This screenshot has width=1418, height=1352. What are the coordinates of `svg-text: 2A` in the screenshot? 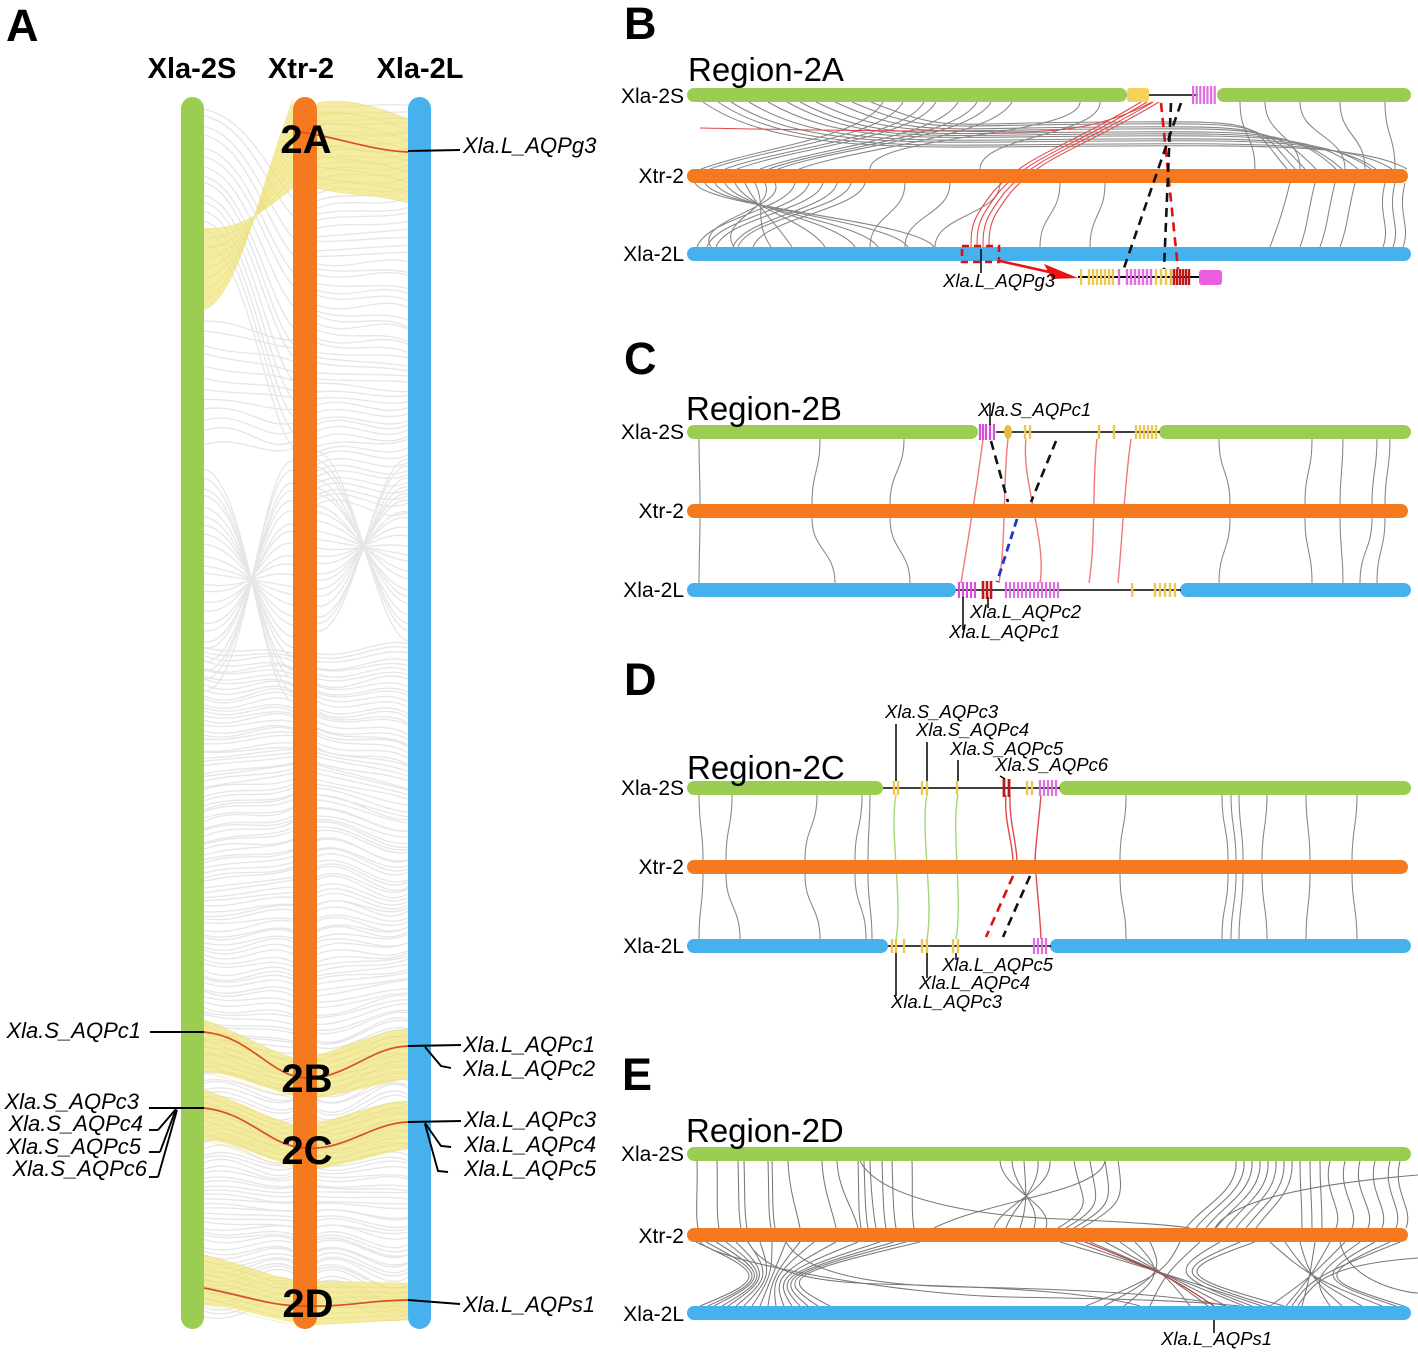 It's located at (305, 140).